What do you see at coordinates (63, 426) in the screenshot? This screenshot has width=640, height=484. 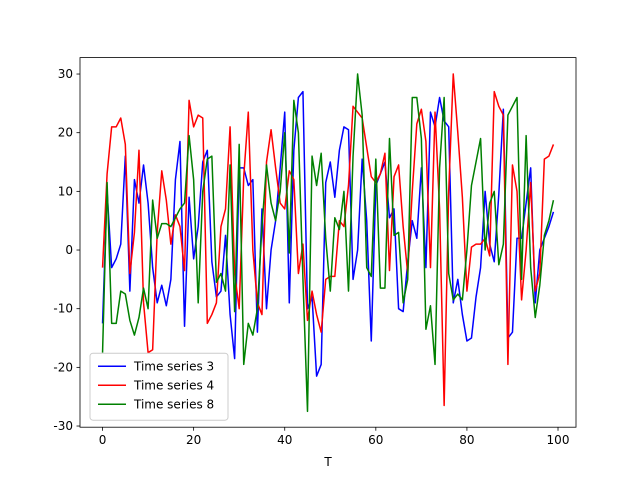 I see `y-tick-label: -30` at bounding box center [63, 426].